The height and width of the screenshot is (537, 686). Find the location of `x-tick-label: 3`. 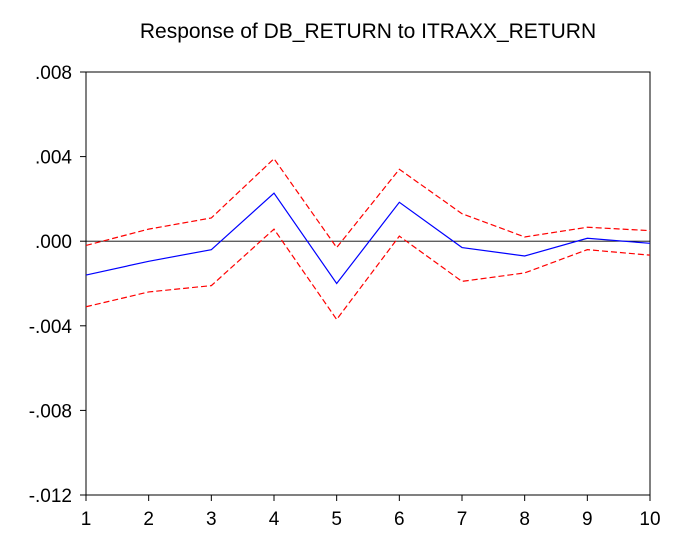

x-tick-label: 3 is located at coordinates (211, 519).